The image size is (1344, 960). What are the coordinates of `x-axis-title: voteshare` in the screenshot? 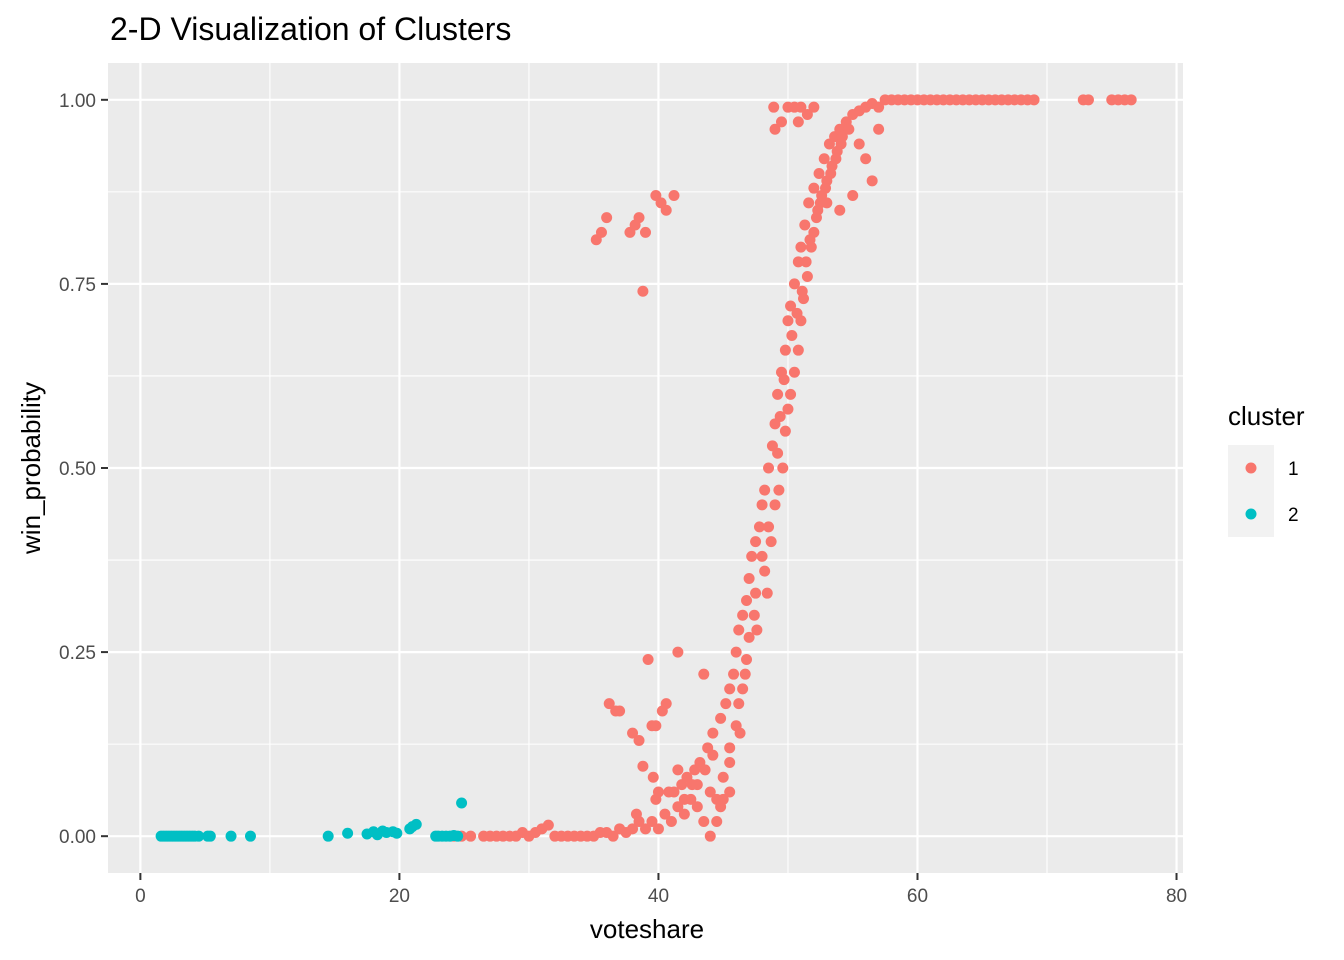 It's located at (647, 929).